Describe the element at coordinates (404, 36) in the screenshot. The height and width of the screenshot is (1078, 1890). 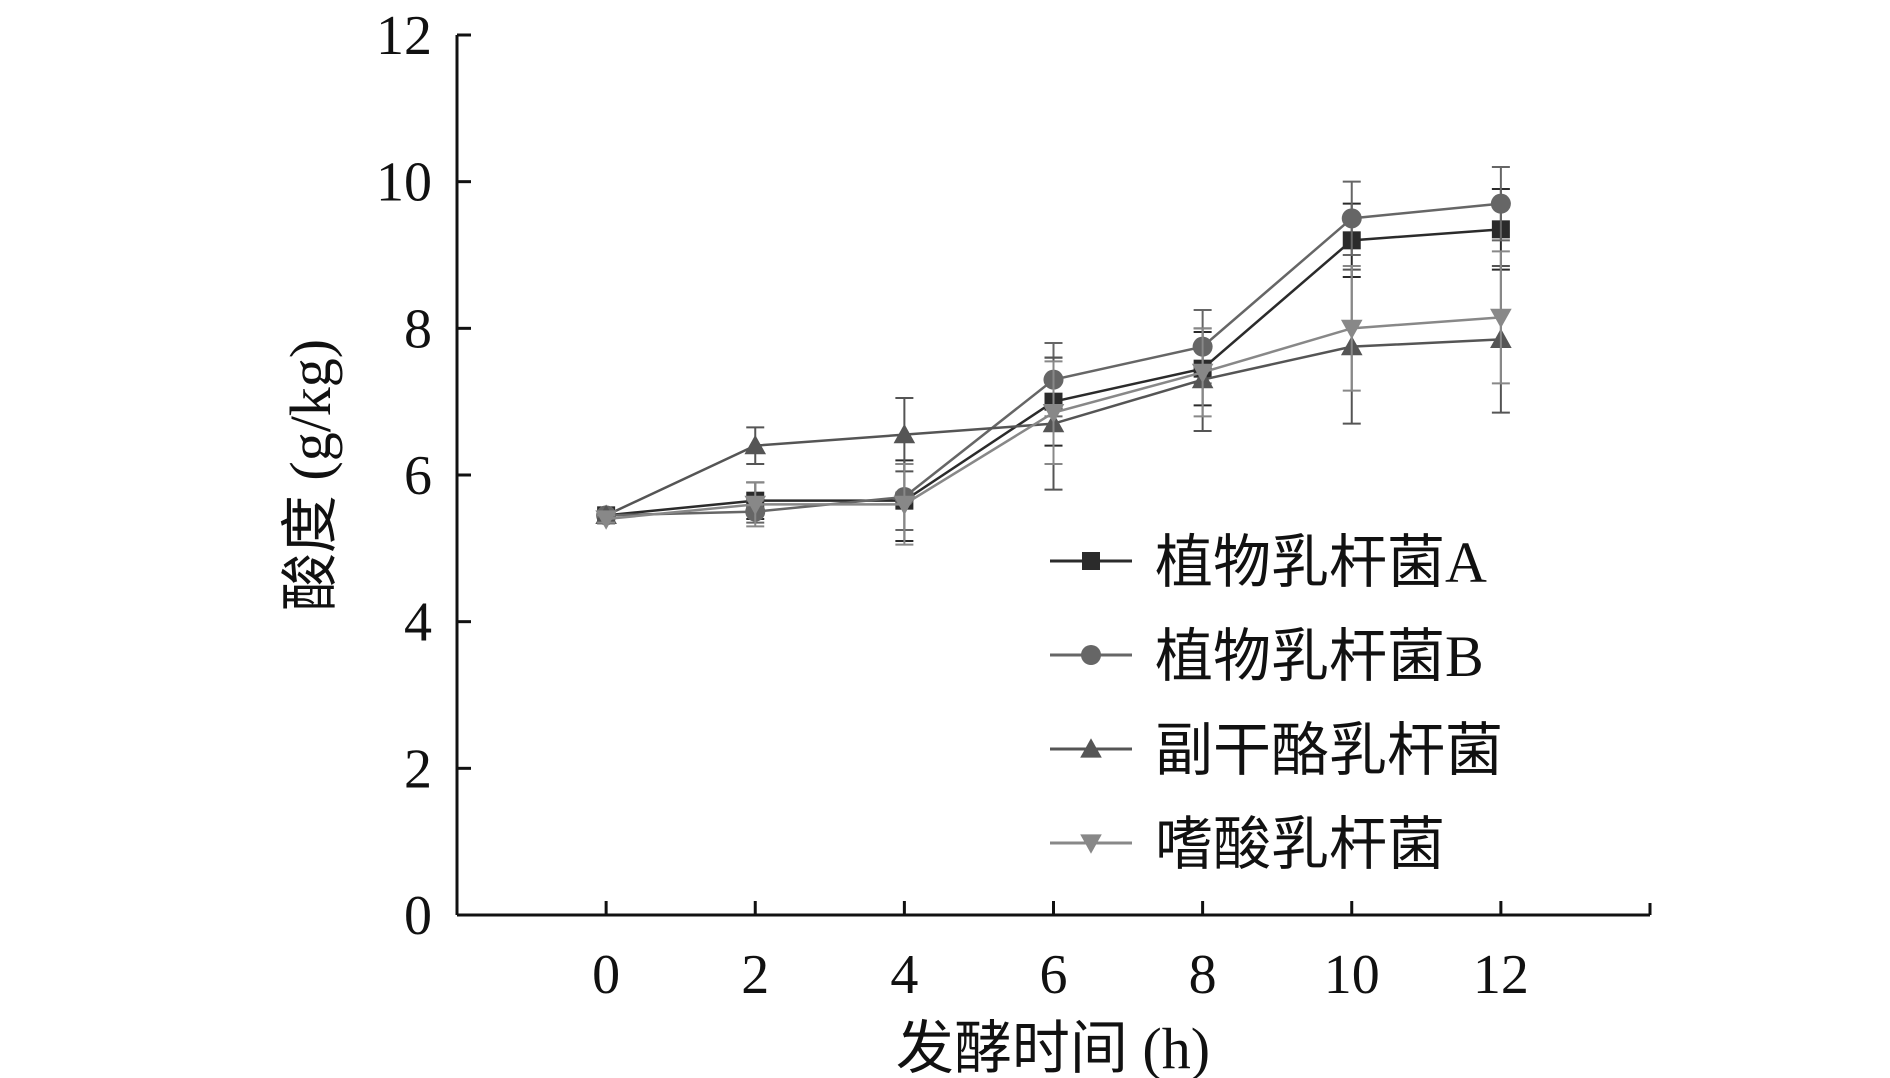
I see `y-tick-label: 12` at that location.